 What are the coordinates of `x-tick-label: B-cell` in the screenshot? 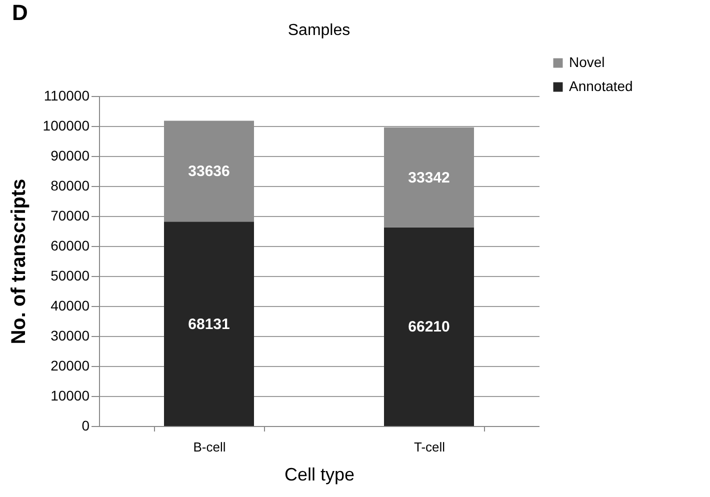 It's located at (209, 447).